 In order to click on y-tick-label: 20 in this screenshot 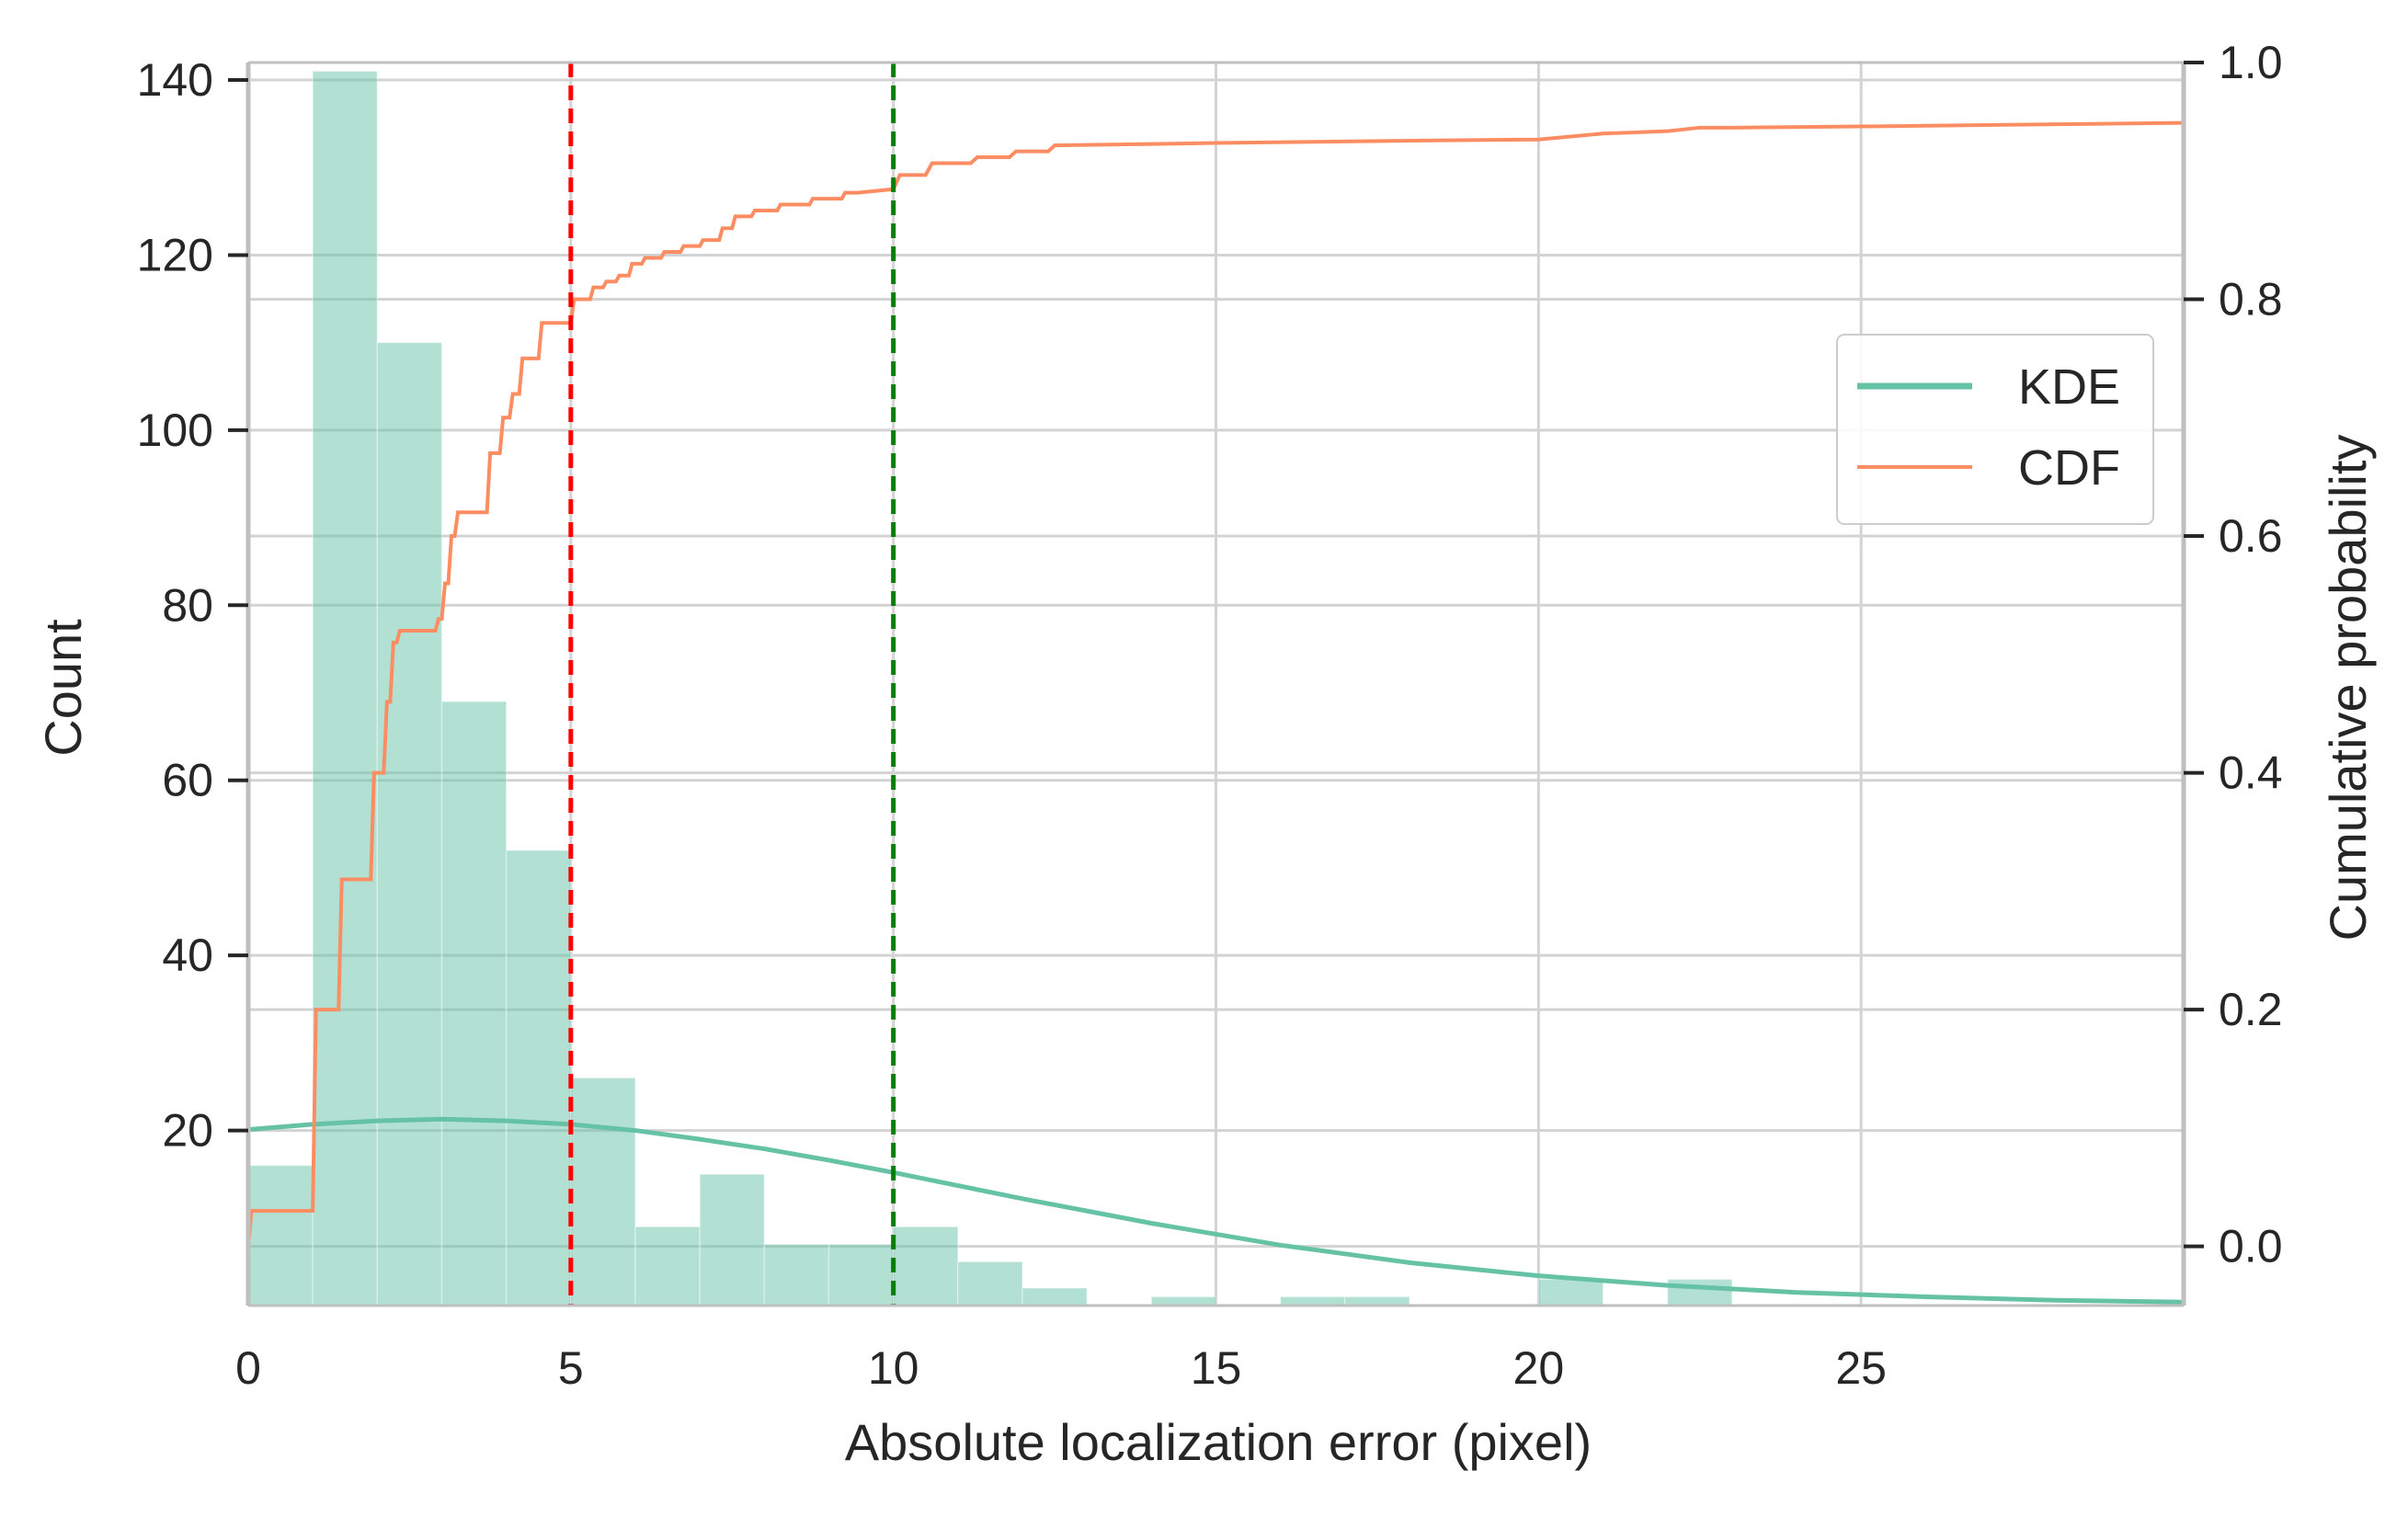, I will do `click(187, 1131)`.